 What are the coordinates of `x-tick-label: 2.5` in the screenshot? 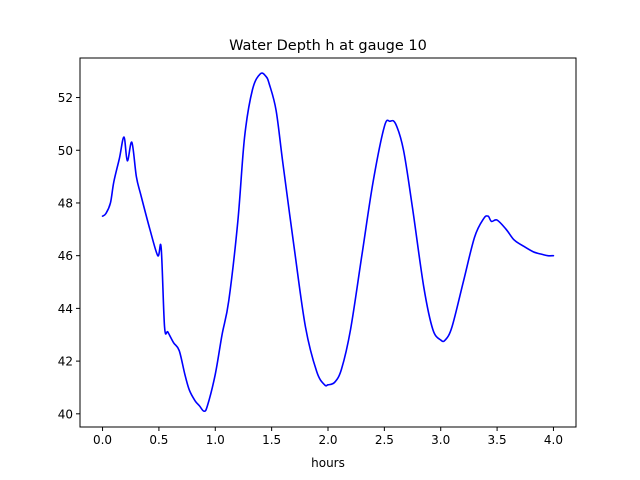 It's located at (384, 440).